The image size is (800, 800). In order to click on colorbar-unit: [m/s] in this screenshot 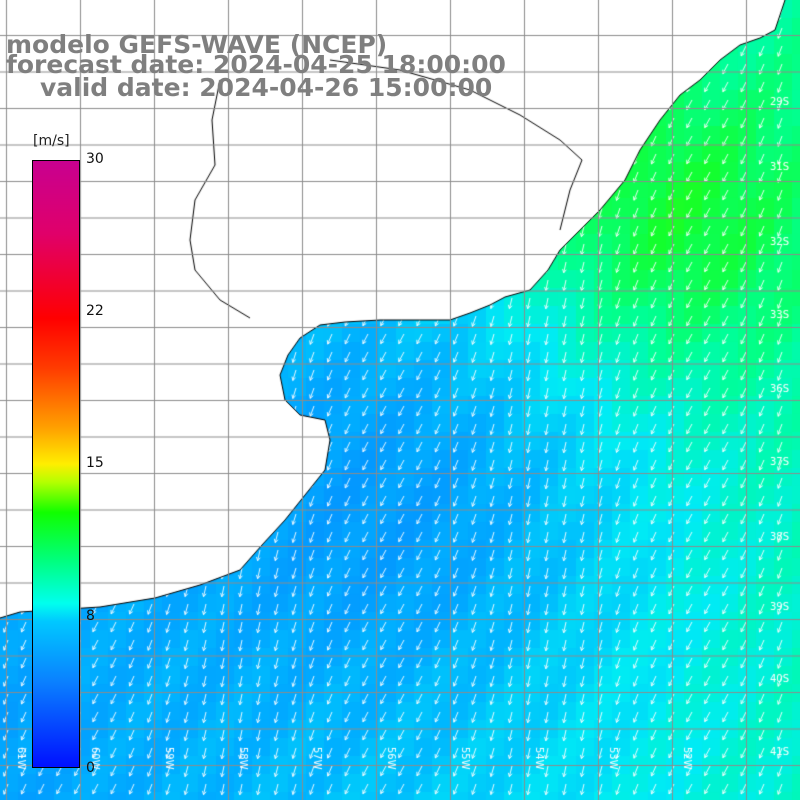, I will do `click(51, 141)`.